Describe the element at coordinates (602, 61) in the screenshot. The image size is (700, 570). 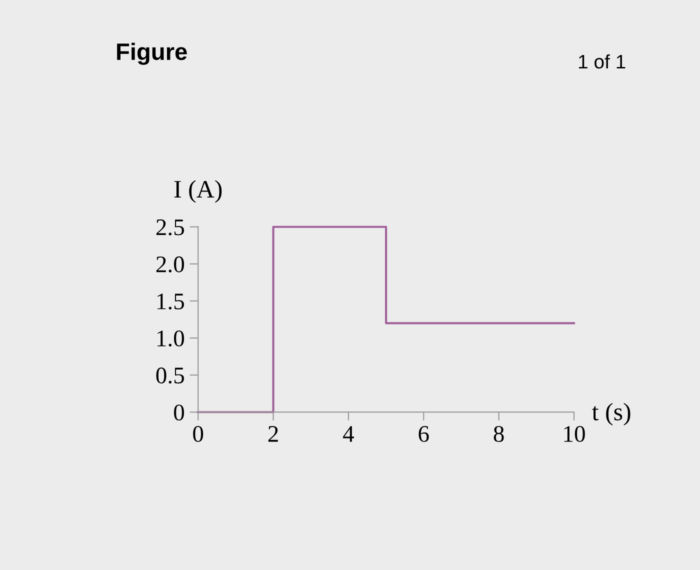
I see `text: 1 of 1` at that location.